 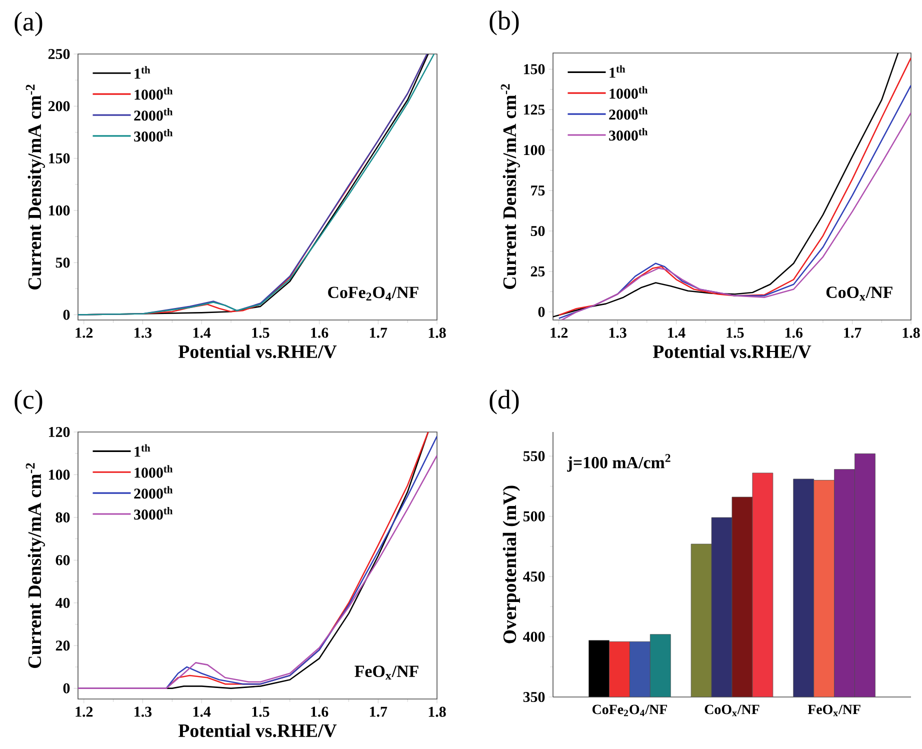 What do you see at coordinates (732, 710) in the screenshot?
I see `x-tick-label: CoO$_{x}$/NF` at bounding box center [732, 710].